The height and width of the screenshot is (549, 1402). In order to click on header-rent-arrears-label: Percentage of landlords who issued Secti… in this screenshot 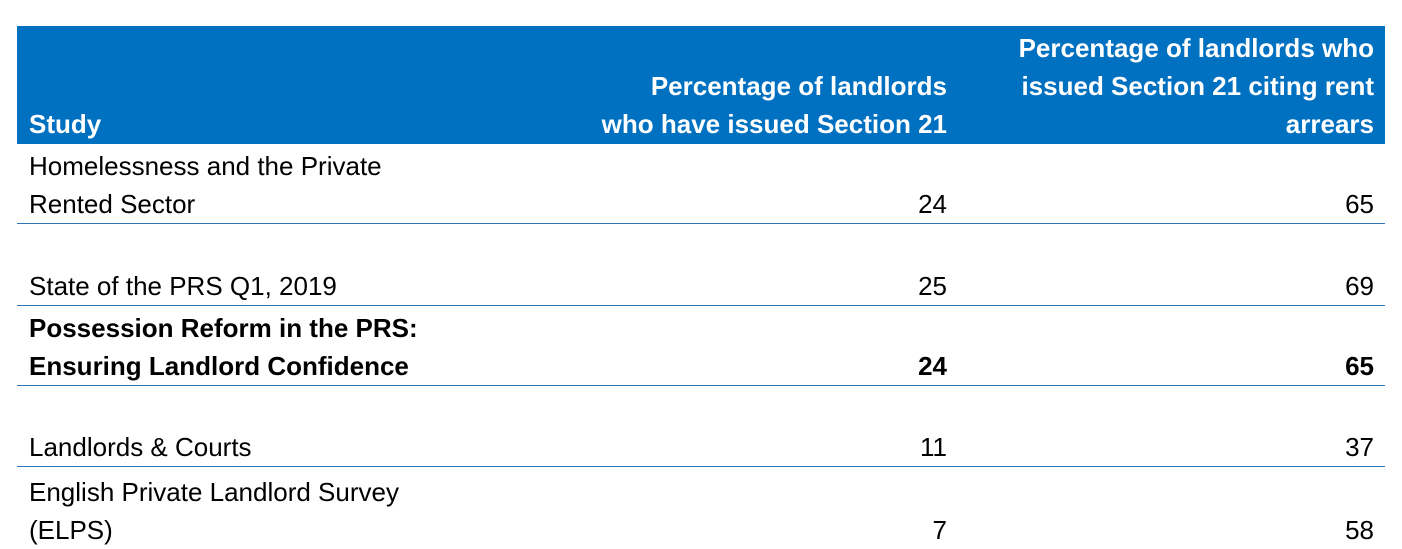, I will do `click(1196, 86)`.